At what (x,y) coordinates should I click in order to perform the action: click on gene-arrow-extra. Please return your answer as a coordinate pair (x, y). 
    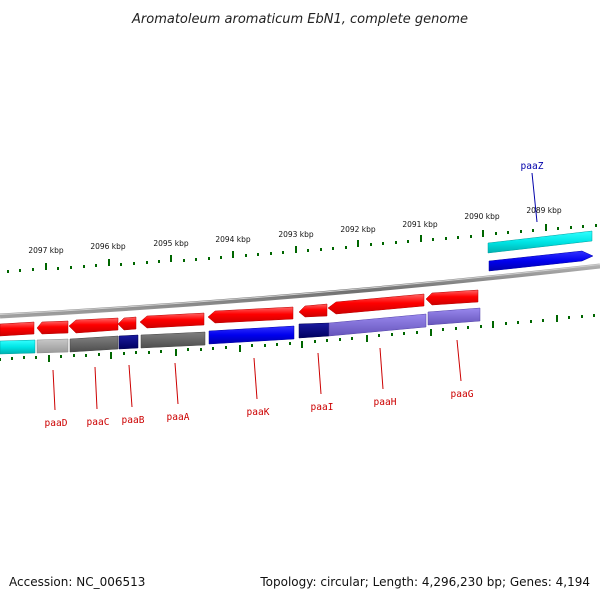
    Looking at the image, I should click on (452, 297).